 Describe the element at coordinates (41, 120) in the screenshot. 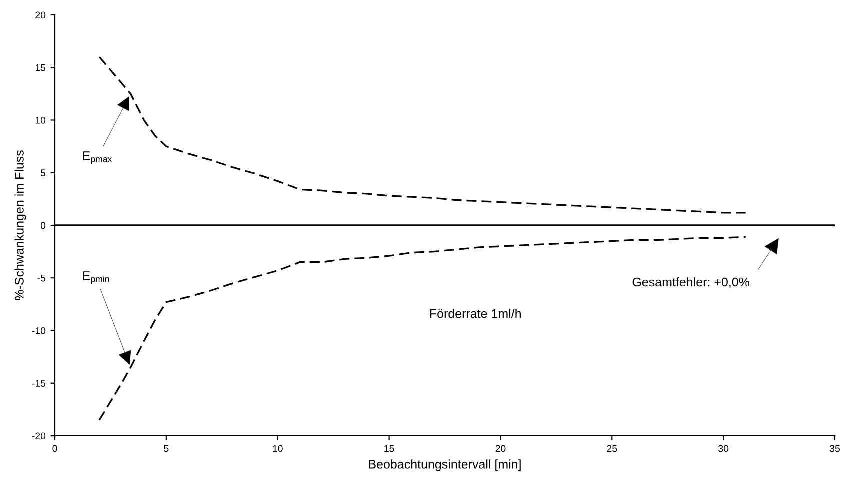

I see `y-tick-label: 10` at that location.